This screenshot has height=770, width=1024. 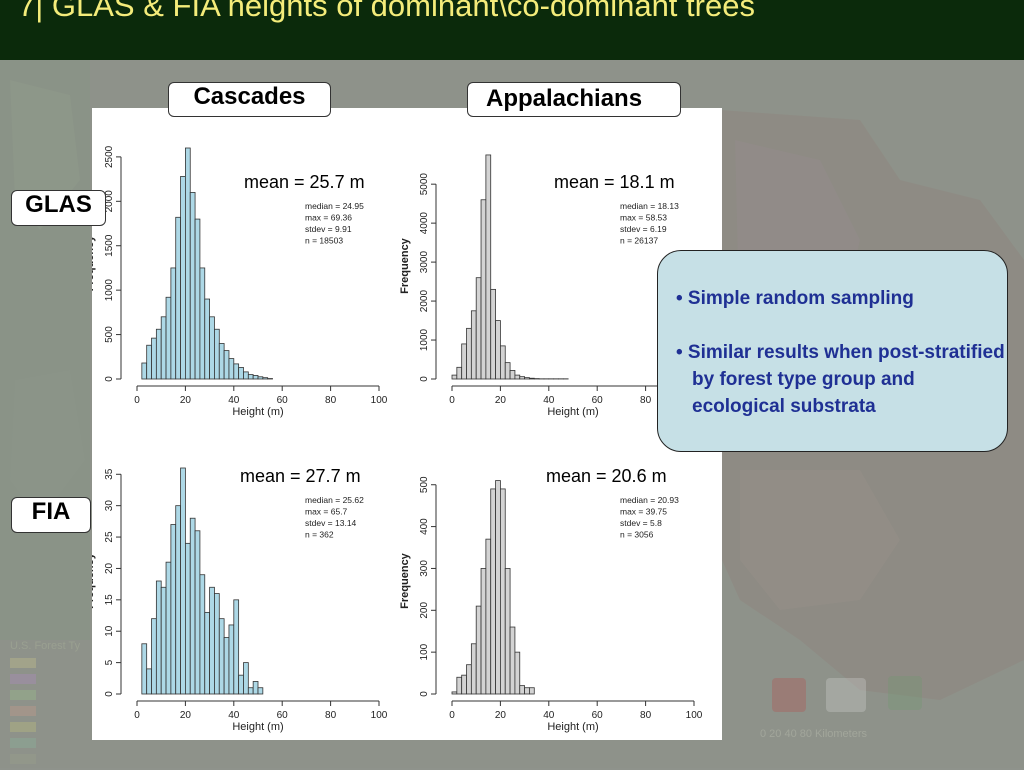 I want to click on x-tick-label: 60, so click(x=598, y=715).